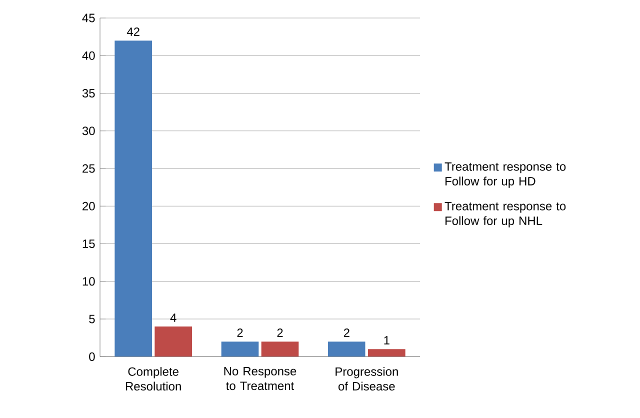  Describe the element at coordinates (173, 318) in the screenshot. I see `data-label: 4` at that location.